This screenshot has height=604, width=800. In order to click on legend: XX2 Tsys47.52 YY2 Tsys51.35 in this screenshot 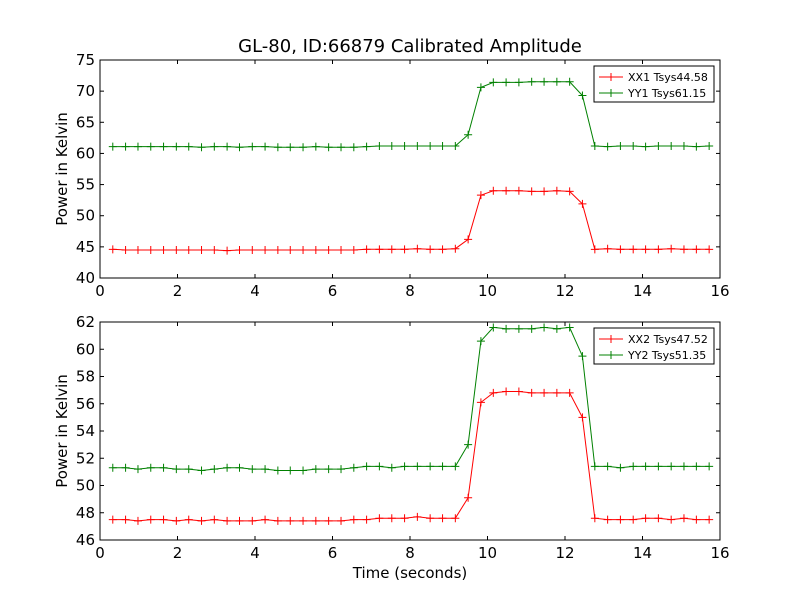, I will do `click(654, 346)`.